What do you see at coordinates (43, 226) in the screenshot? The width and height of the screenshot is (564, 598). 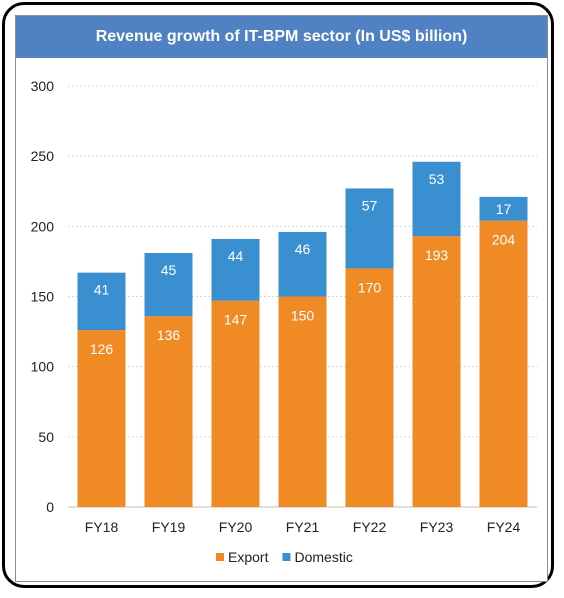 I see `y-tick-label: 200` at bounding box center [43, 226].